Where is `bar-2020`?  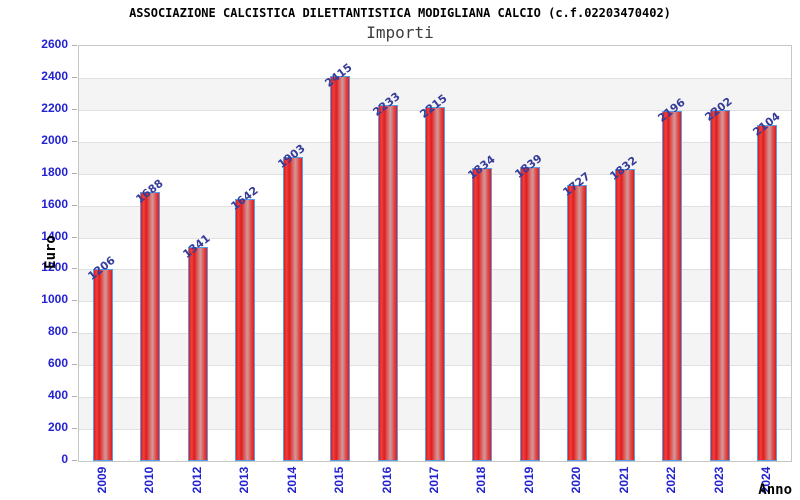
bar-2020 is located at coordinates (577, 323).